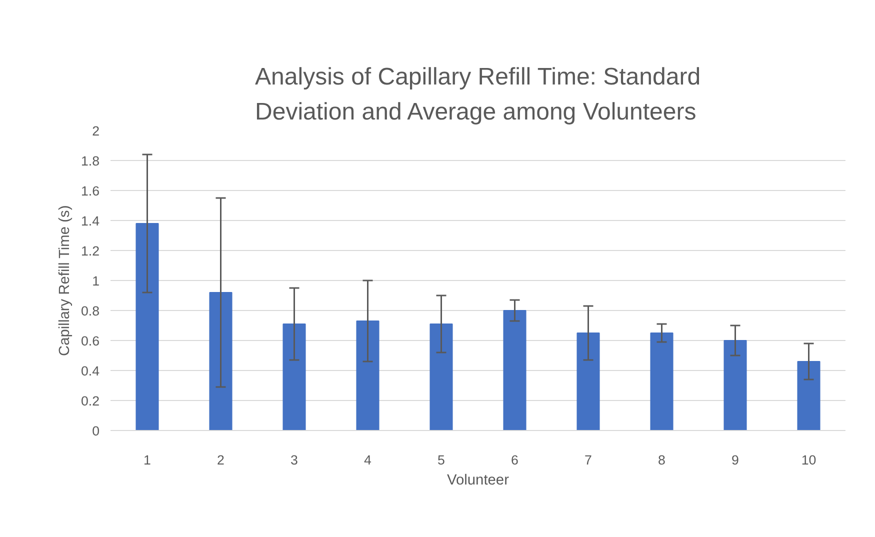 This screenshot has height=537, width=875. What do you see at coordinates (90, 311) in the screenshot?
I see `y-tick-label: 0.8` at bounding box center [90, 311].